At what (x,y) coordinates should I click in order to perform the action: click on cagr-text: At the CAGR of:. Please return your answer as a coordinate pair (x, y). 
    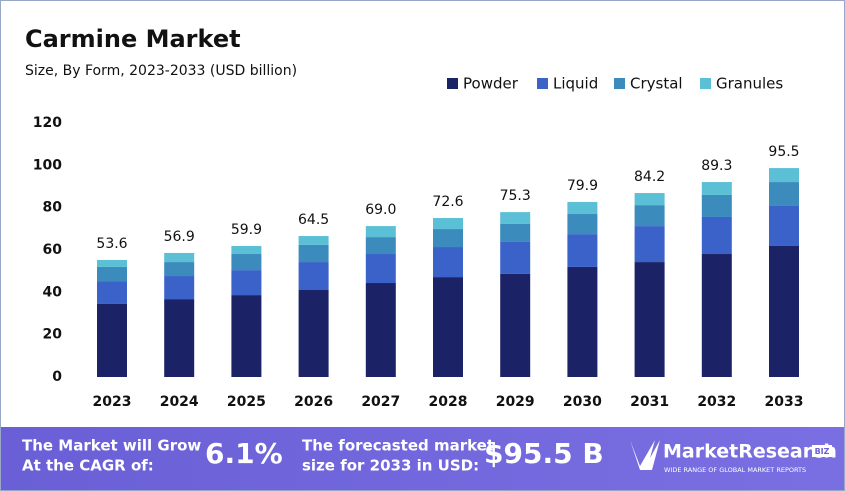
    Looking at the image, I should click on (88, 466).